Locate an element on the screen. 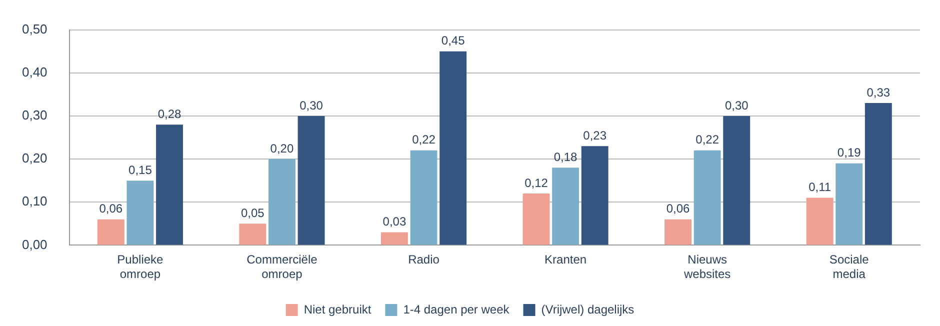 The image size is (940, 326). data-label: 0,19 is located at coordinates (849, 153).